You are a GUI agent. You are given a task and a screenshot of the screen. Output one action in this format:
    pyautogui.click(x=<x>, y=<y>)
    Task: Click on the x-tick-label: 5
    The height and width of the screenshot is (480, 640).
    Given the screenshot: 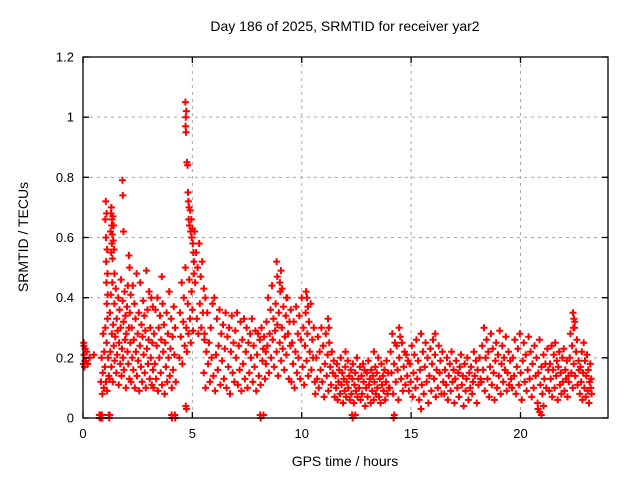 What is the action you would take?
    pyautogui.click(x=192, y=433)
    